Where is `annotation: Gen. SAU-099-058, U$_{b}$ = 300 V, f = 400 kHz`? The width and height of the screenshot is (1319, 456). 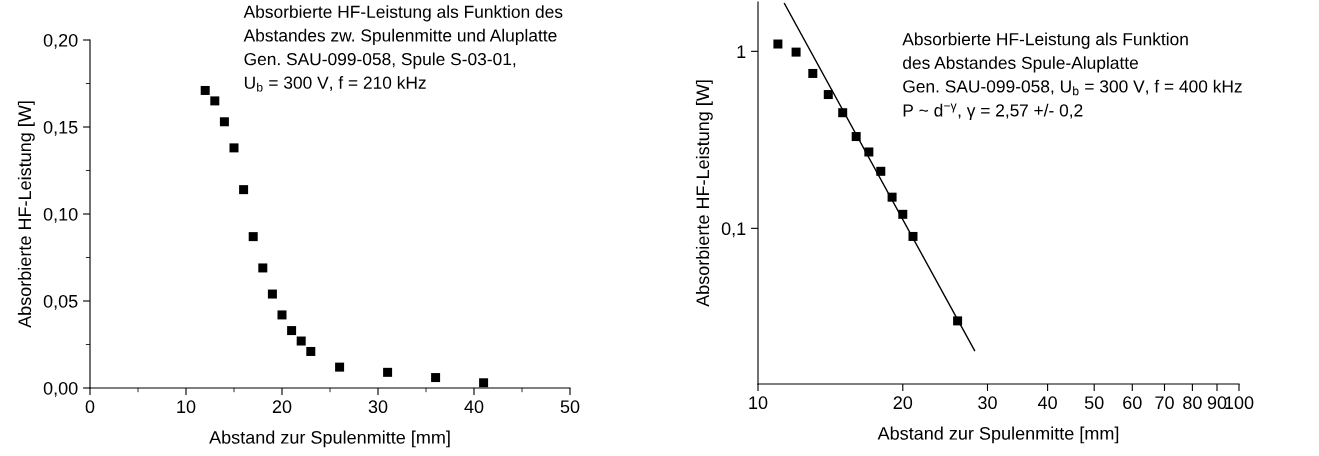 annotation: Gen. SAU-099-058, U$_{b}$ = 300 V, f = 400 kHz is located at coordinates (1072, 87).